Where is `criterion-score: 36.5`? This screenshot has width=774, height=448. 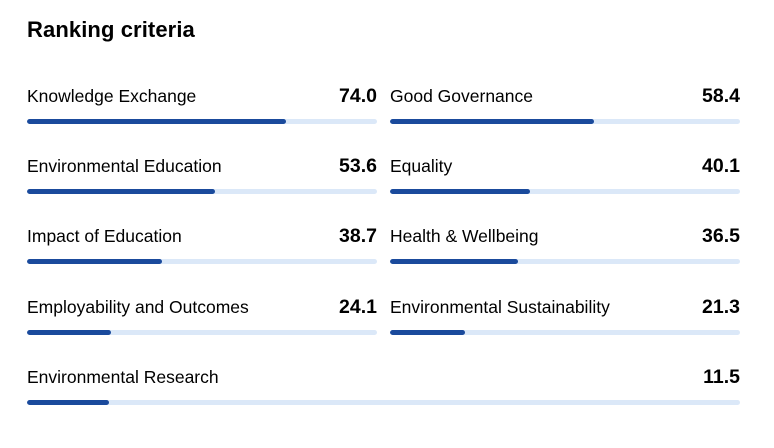 criterion-score: 36.5 is located at coordinates (721, 236).